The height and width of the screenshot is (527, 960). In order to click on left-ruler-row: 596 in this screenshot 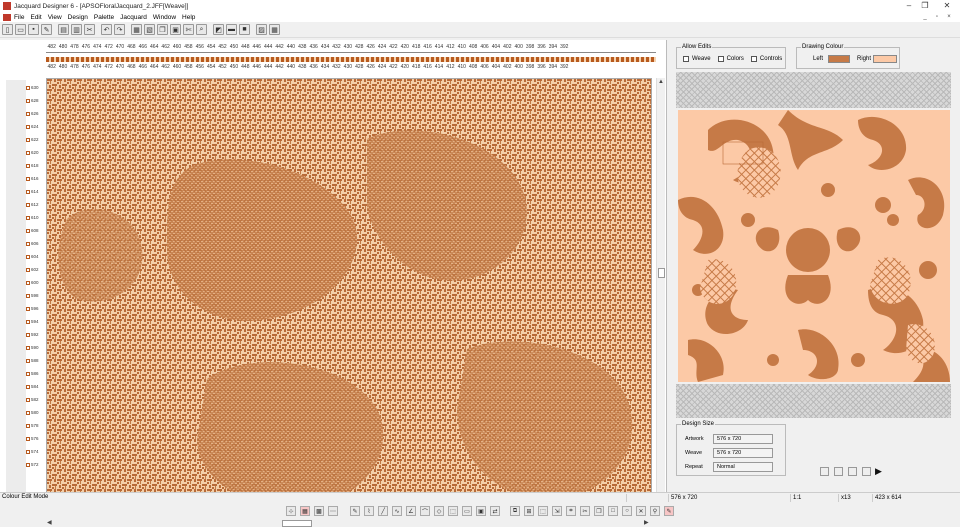, I will do `click(35, 308)`.